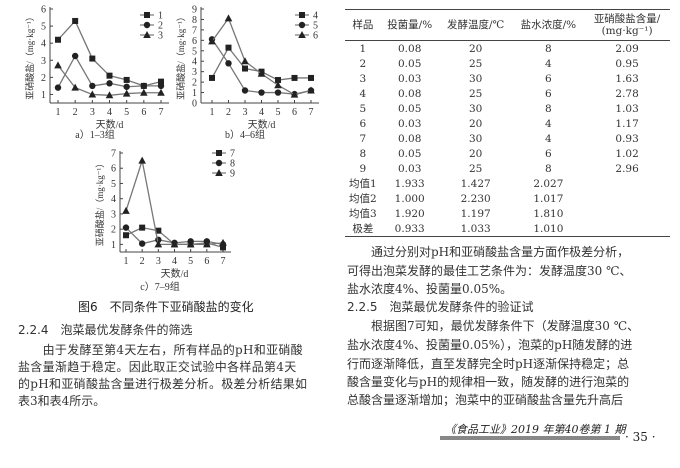  Describe the element at coordinates (194, 20) in the screenshot. I see `y-tick-label: 8` at that location.